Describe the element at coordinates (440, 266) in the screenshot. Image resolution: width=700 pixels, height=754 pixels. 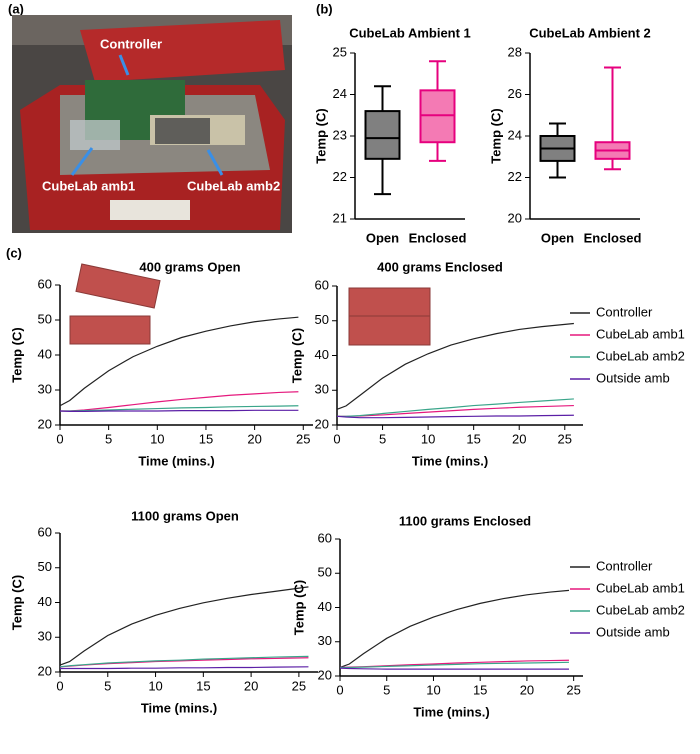
I see `chart-title: 400 grams Enclosed` at that location.